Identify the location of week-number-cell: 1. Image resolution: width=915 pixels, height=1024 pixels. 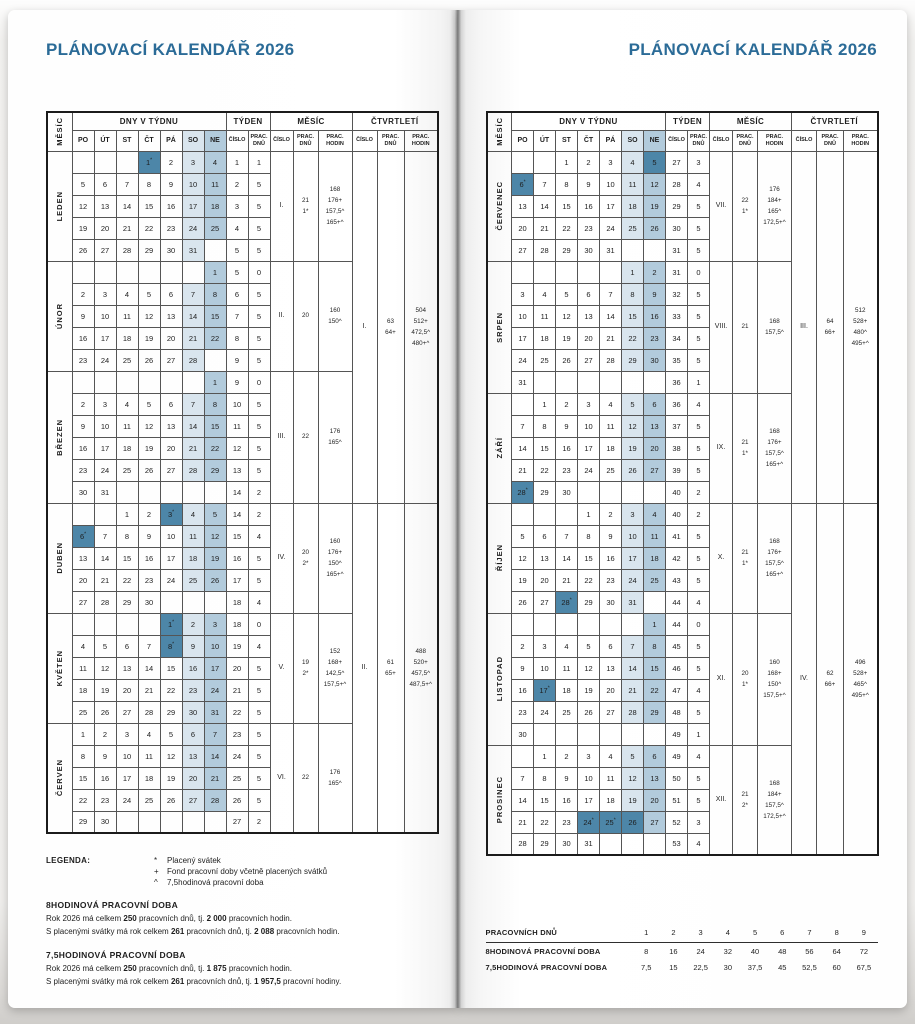
(237, 162).